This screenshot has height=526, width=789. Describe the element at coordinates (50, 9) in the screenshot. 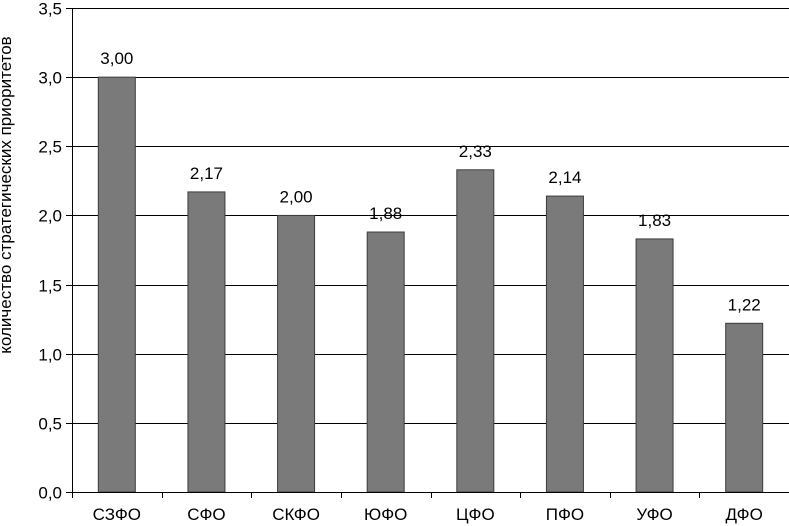

I see `y-tick-label: 3,5` at that location.